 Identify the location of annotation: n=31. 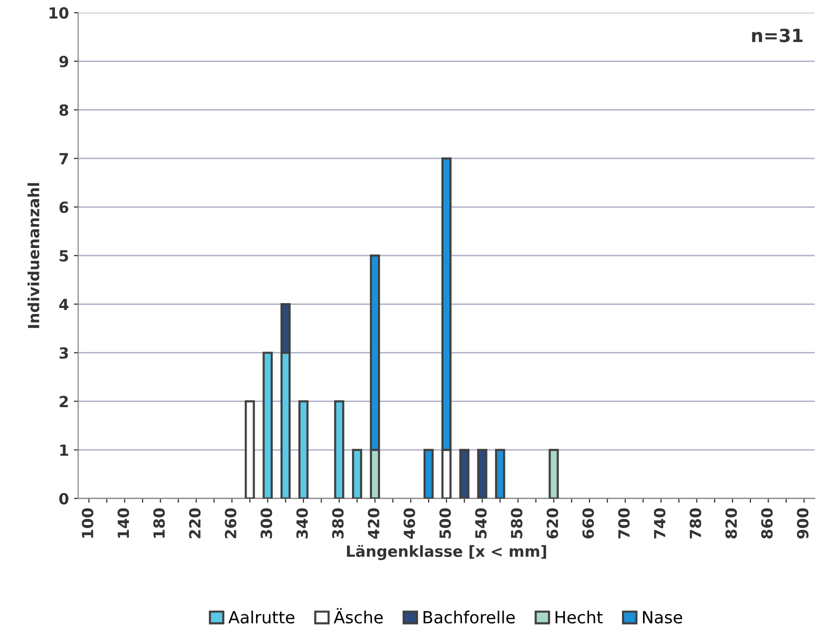
(777, 35).